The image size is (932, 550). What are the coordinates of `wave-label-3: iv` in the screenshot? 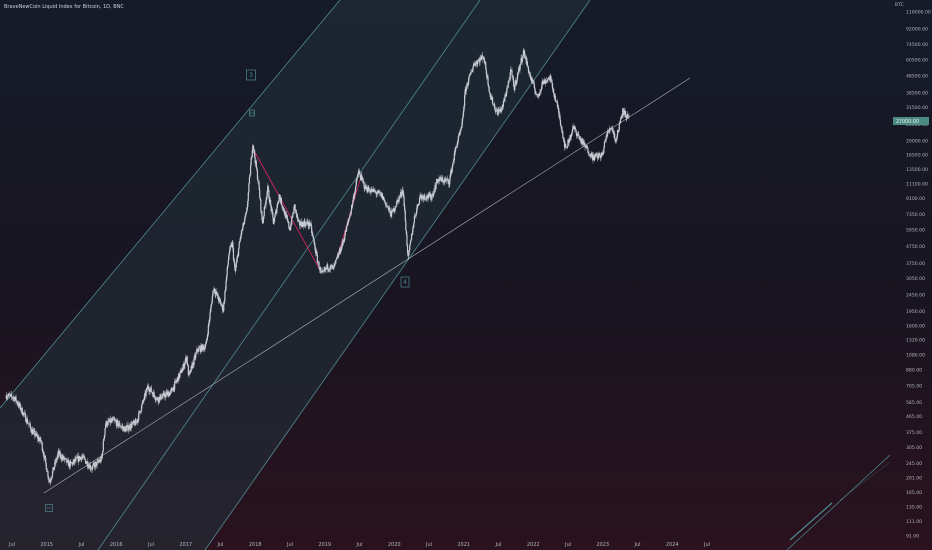 It's located at (49, 508).